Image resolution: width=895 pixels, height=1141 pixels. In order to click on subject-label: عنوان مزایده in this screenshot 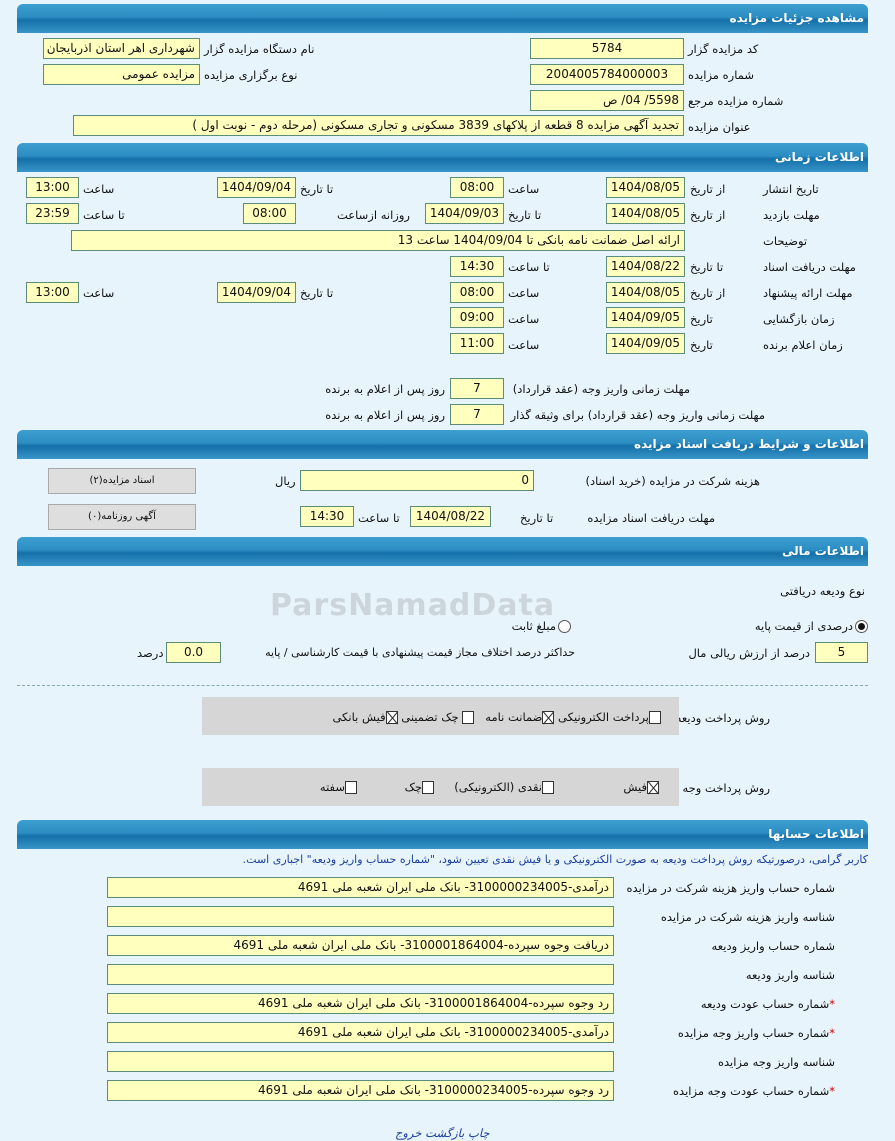, I will do `click(719, 127)`.